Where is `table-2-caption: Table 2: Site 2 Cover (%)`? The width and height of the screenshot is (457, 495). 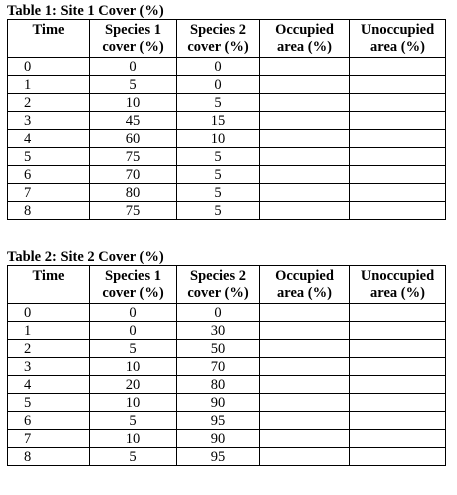 table-2-caption: Table 2: Site 2 Cover (%) is located at coordinates (85, 257).